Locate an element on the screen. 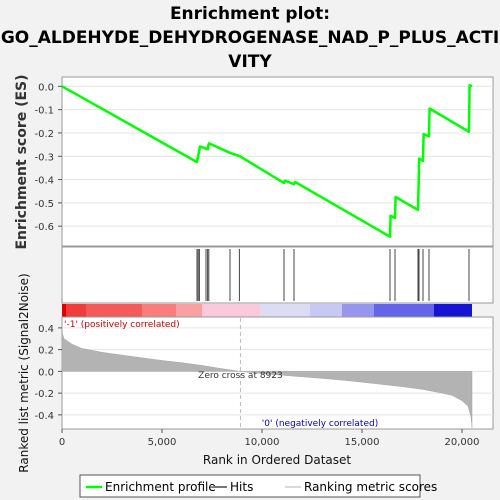 This screenshot has width=500, height=500. es-y-tick-label: -0.2 is located at coordinates (44, 134).